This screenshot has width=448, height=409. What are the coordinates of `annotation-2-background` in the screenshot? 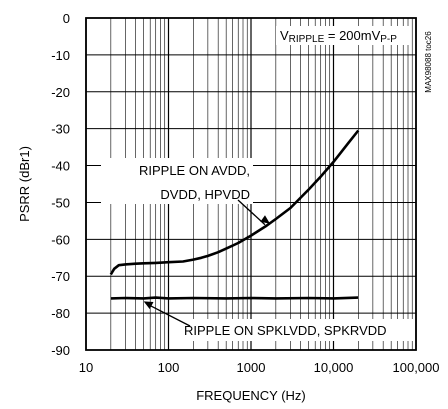 It's located at (298, 330).